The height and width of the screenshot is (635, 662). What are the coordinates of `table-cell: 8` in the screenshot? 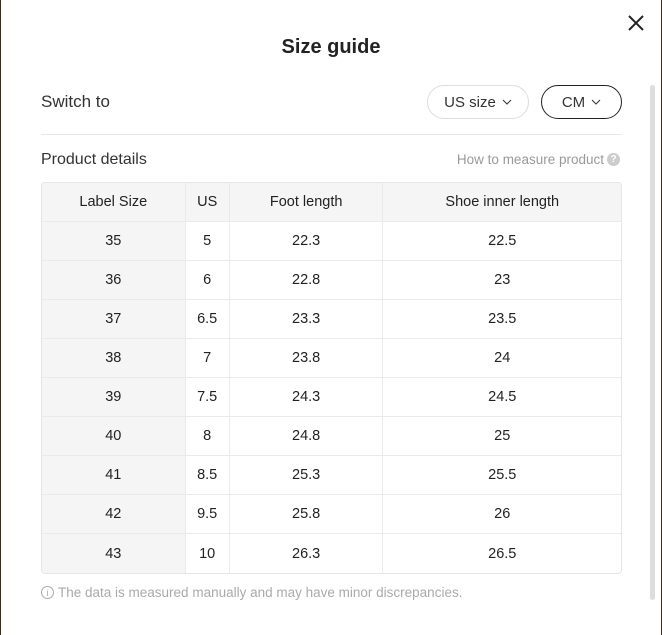 It's located at (207, 436).